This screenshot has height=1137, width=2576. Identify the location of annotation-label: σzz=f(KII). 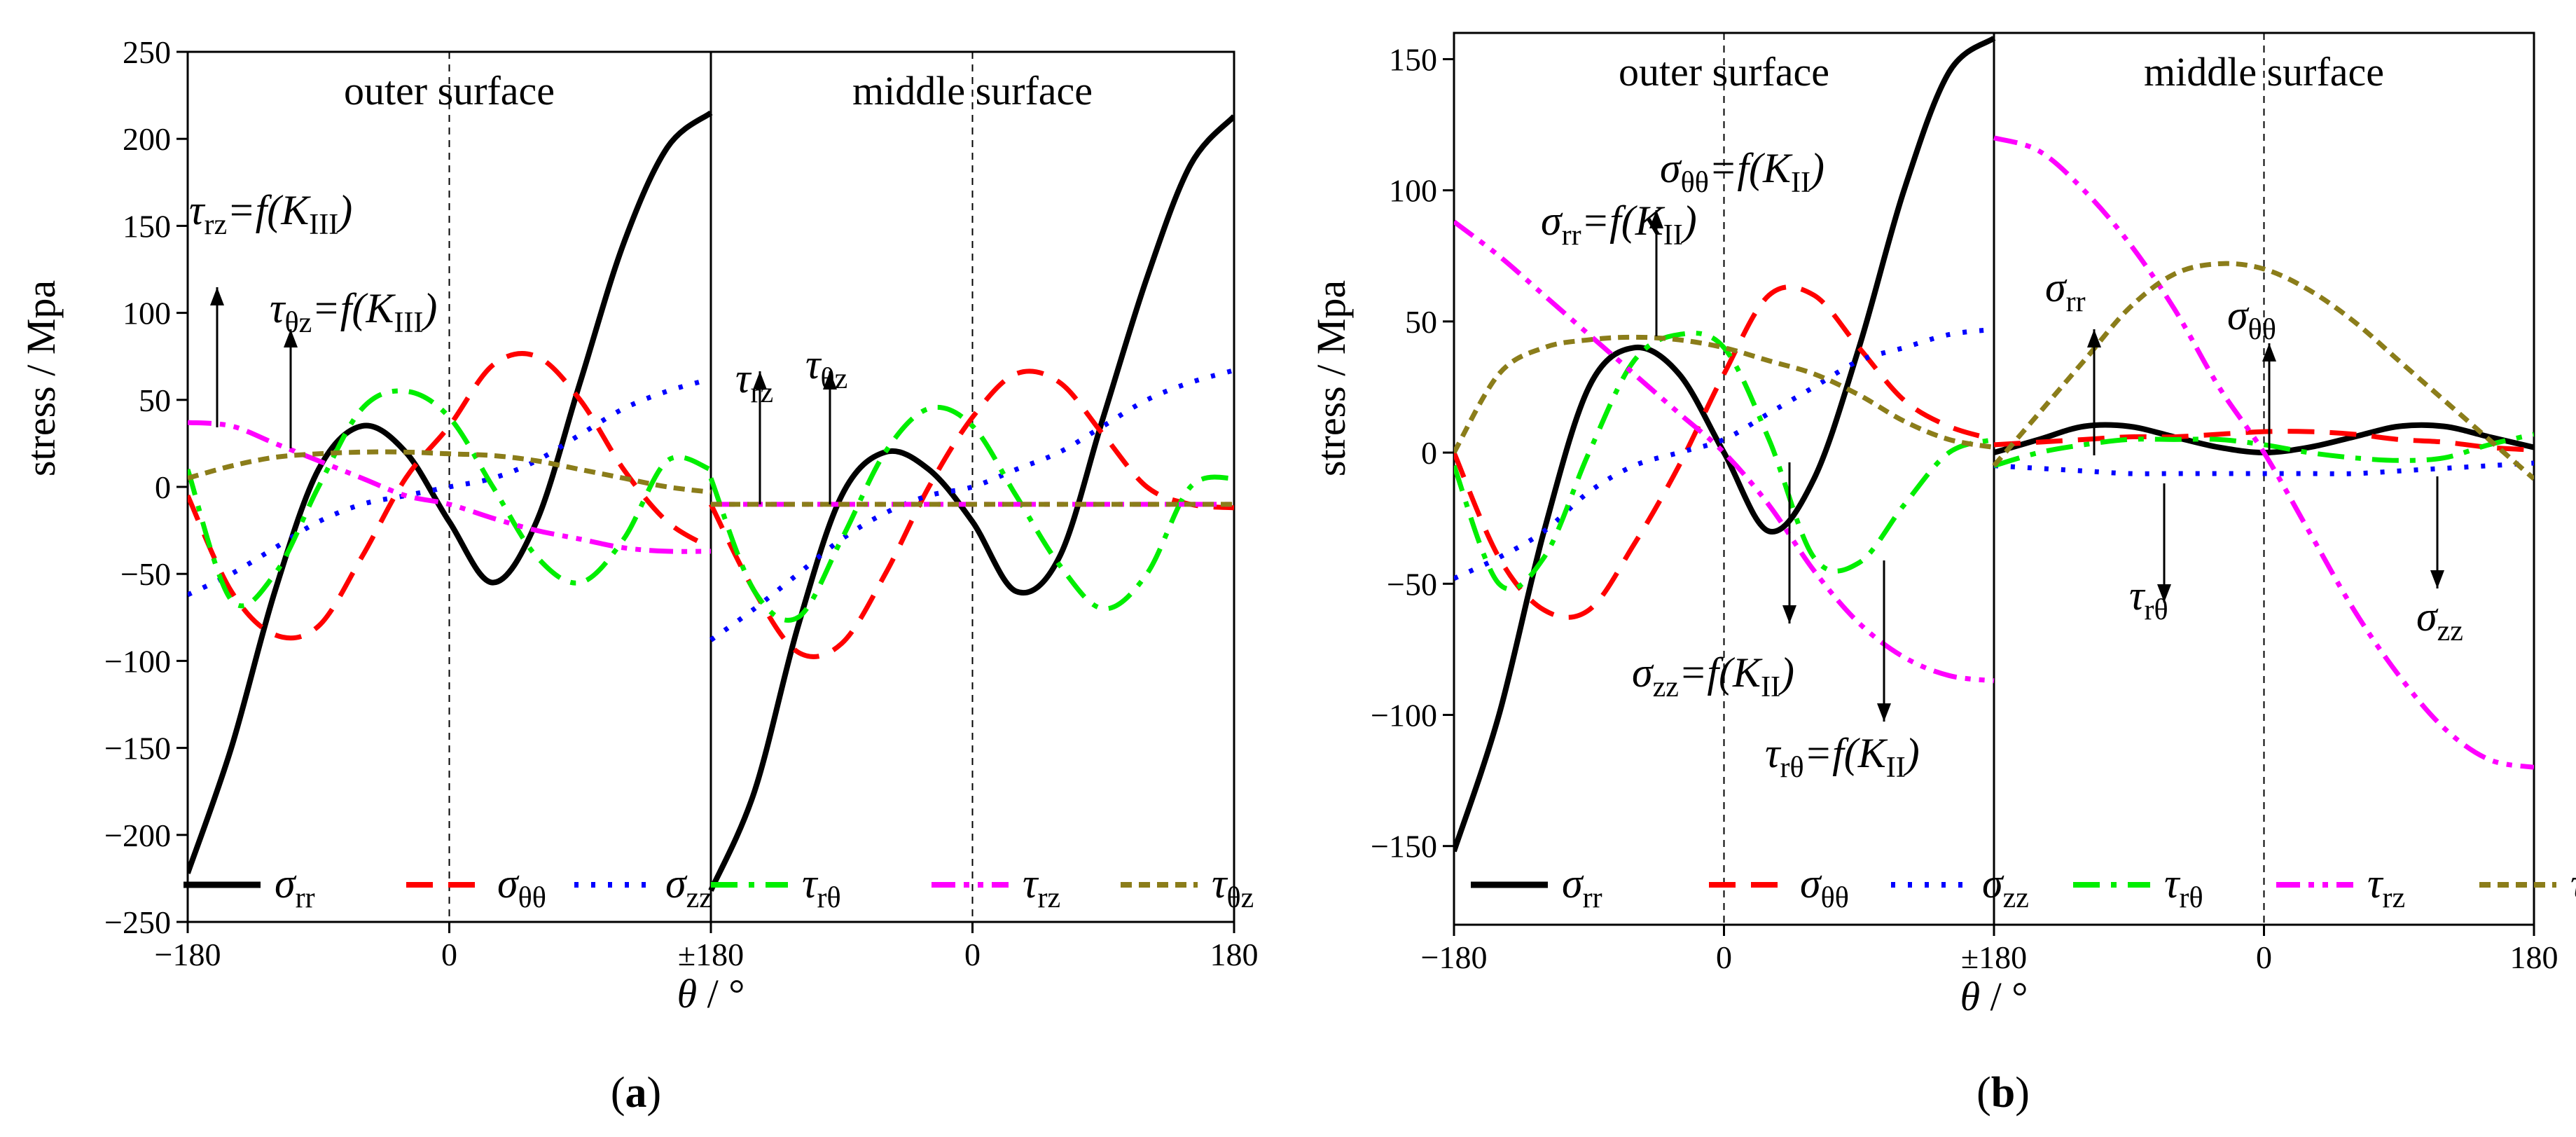
(1713, 676).